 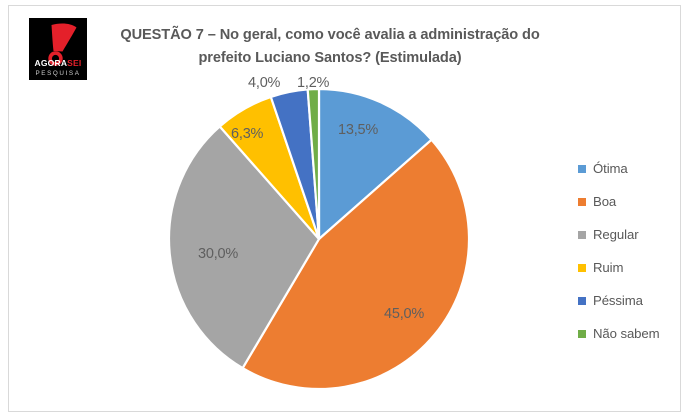 I want to click on data-label-otima: 13,5%, so click(x=358, y=130).